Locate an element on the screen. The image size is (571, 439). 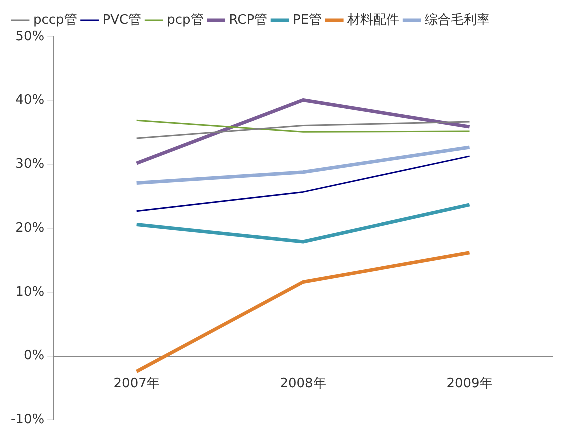
legend-label: PVC管 is located at coordinates (122, 20).